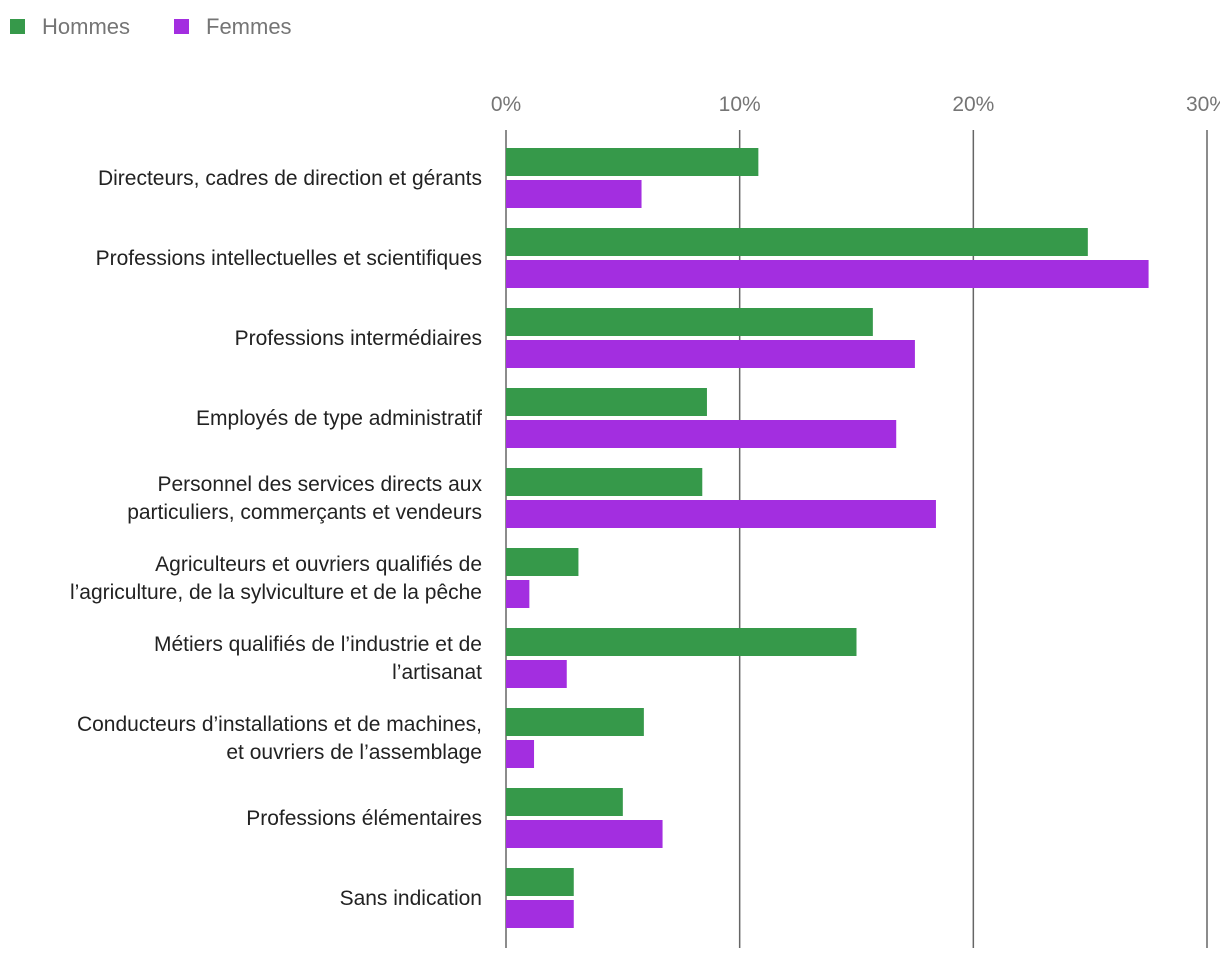 This screenshot has width=1220, height=965. What do you see at coordinates (318, 564) in the screenshot?
I see `category-label: Agriculteurs et ouvriers qualifiés de` at bounding box center [318, 564].